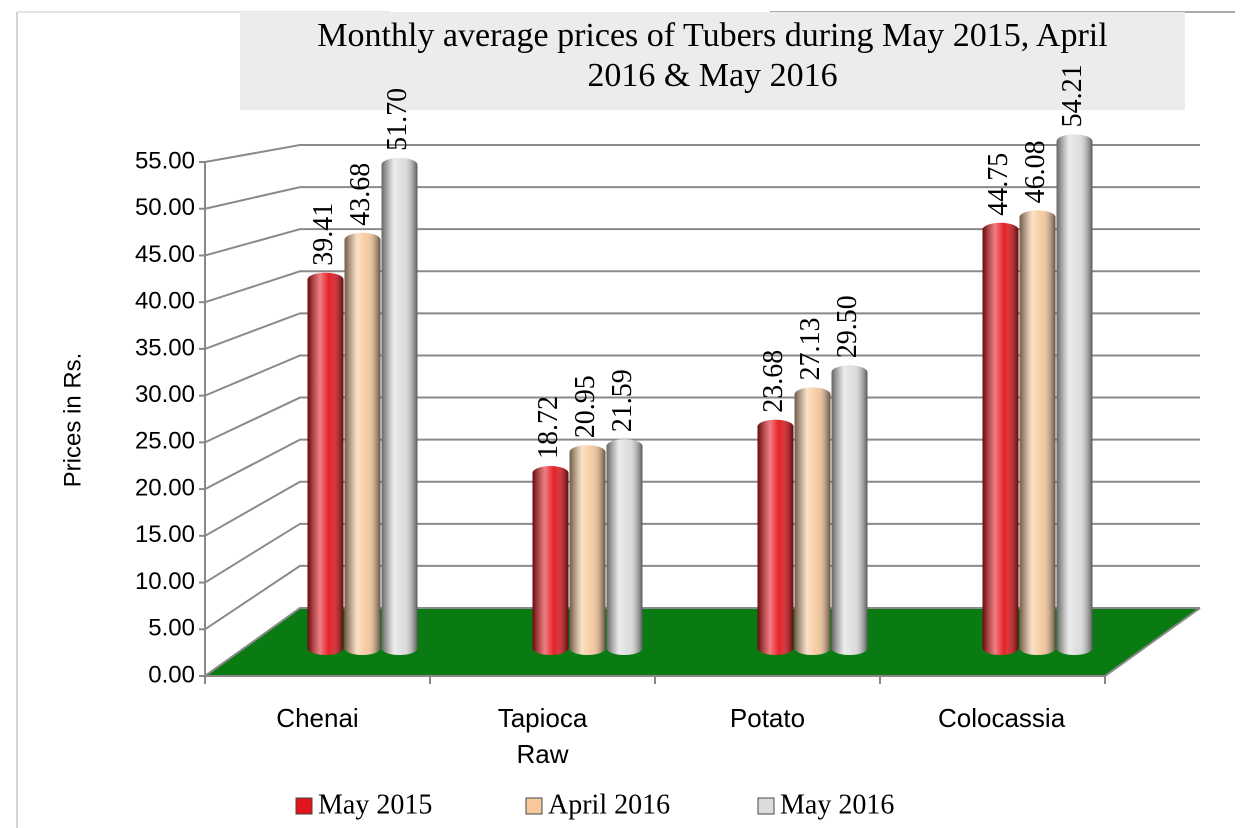 This screenshot has width=1247, height=828. Describe the element at coordinates (847, 326) in the screenshot. I see `data-label: 29.50` at that location.